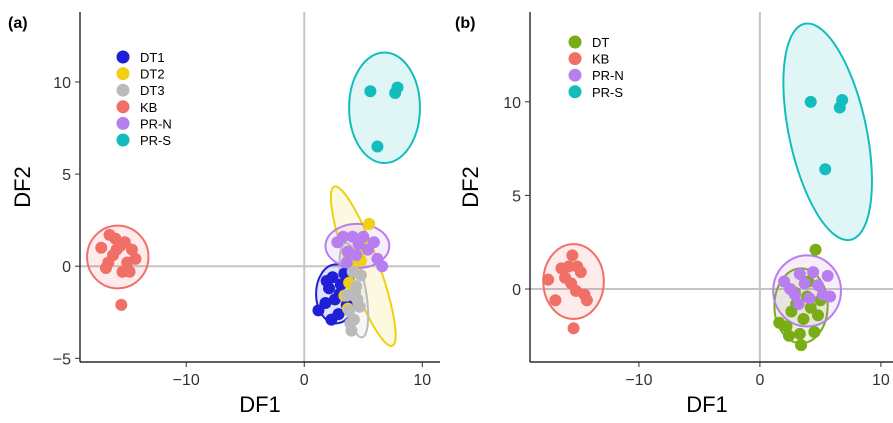 This screenshot has width=893, height=423. Describe the element at coordinates (575, 42) in the screenshot. I see `legend-marker-dt` at that location.